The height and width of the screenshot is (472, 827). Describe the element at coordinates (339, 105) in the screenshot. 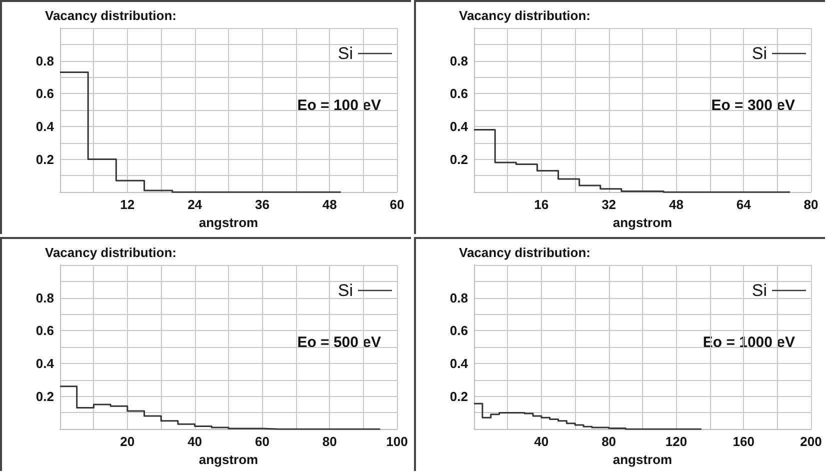

I see `annotation: Eo = 100 eV` at that location.